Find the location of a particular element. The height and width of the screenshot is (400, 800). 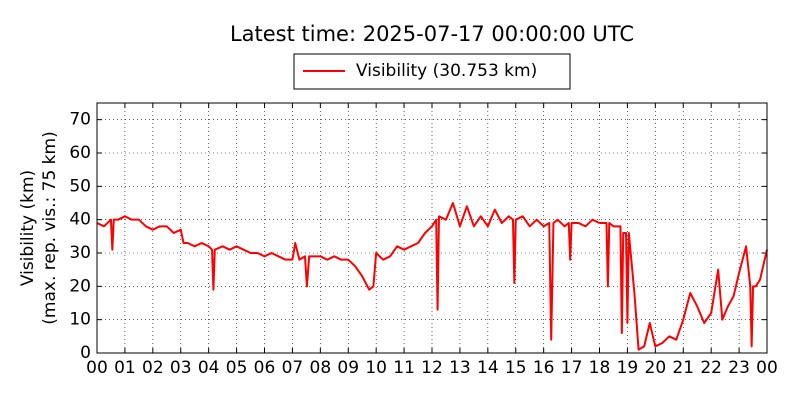

x-tick-label: 11 is located at coordinates (404, 368).